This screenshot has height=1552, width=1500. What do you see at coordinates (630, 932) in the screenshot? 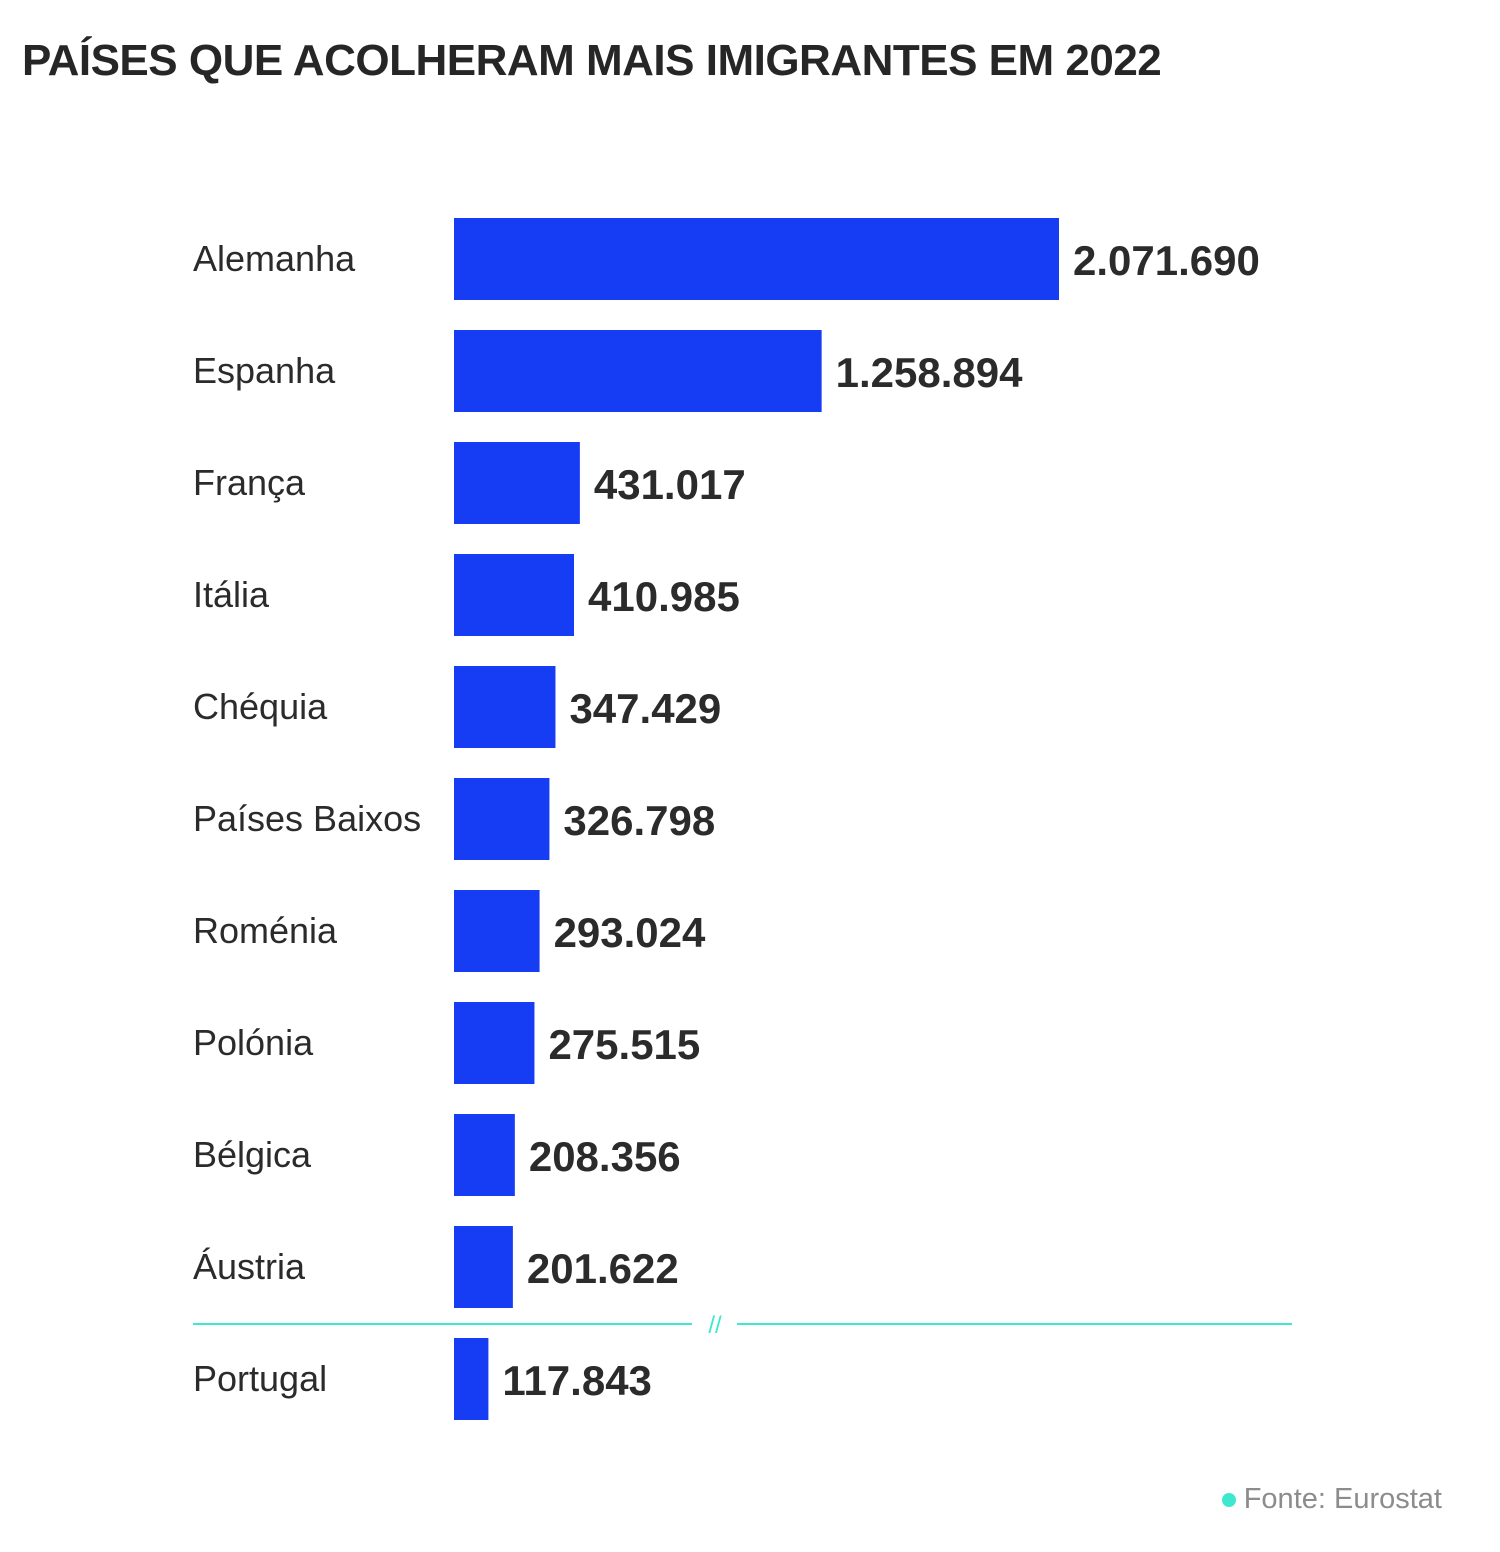
I see `value-label-romenia: 293.024` at bounding box center [630, 932].